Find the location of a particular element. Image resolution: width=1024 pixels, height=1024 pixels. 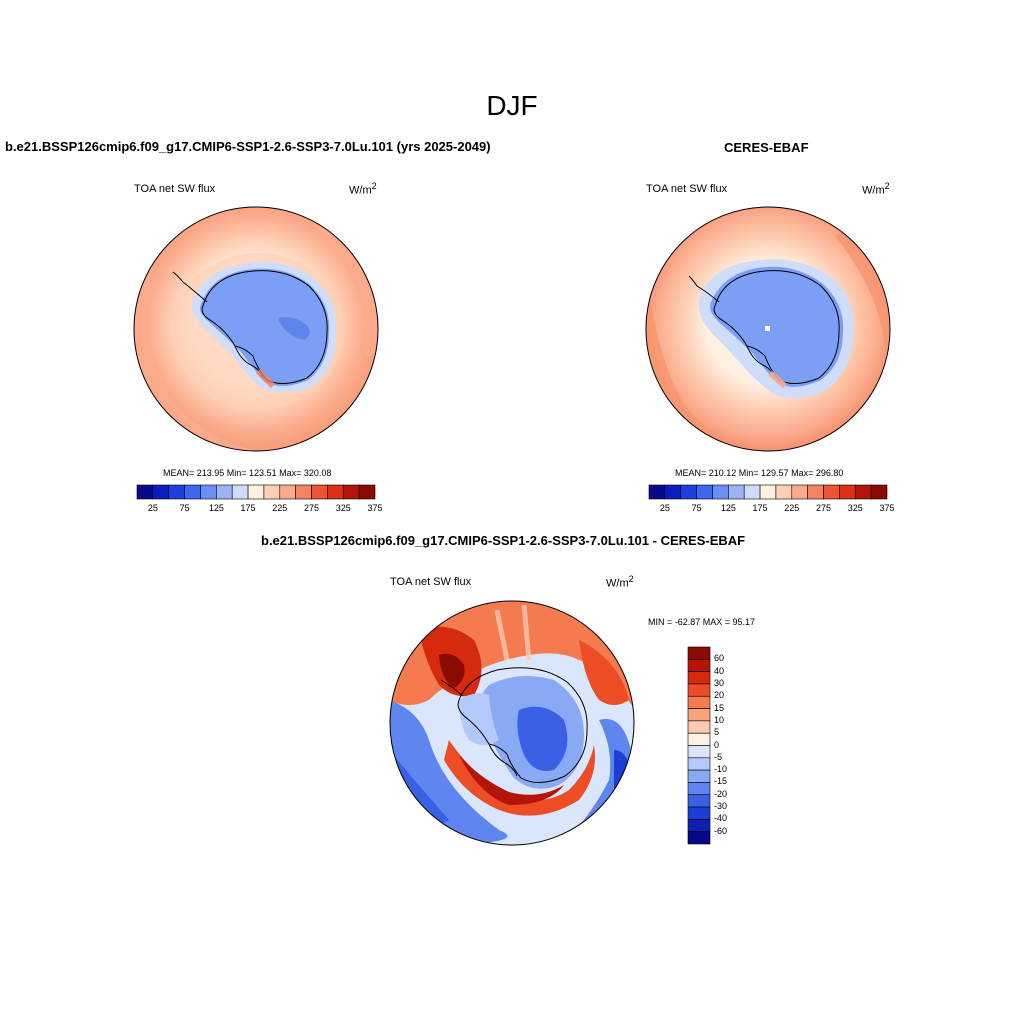

colorbar-tick-label: 30 is located at coordinates (719, 682).